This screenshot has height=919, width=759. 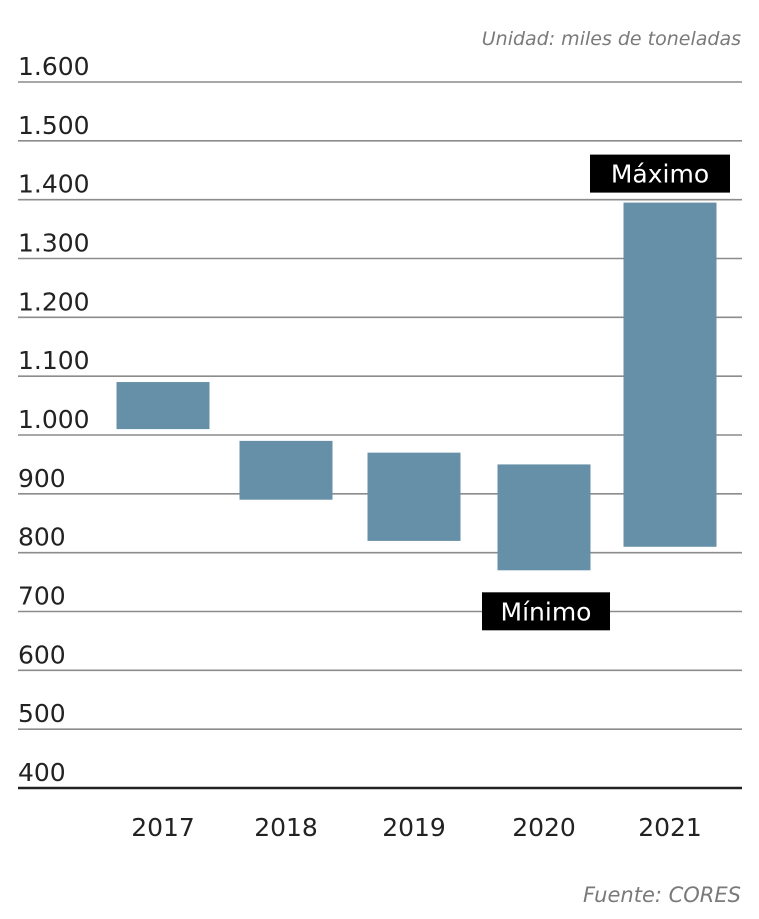 I want to click on annotation-label-mínimo: Mínimo, so click(x=546, y=611).